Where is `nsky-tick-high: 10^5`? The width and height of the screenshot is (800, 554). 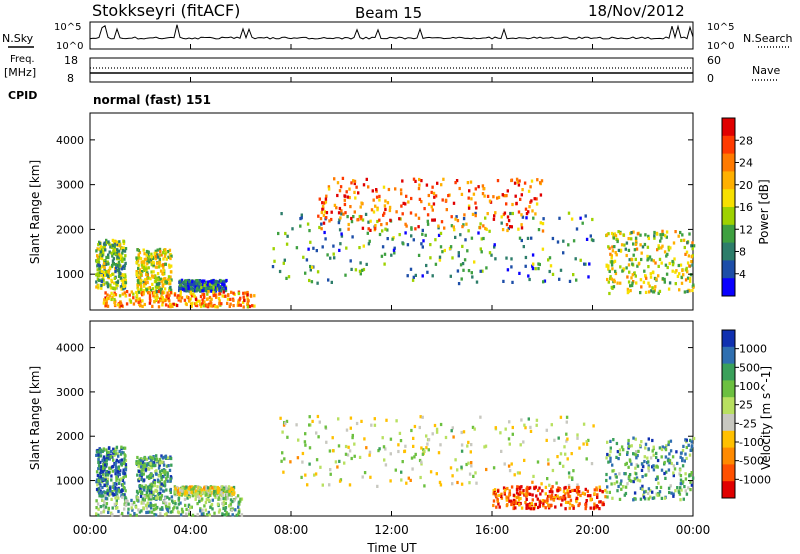
nsky-tick-high: 10^5 is located at coordinates (67, 27).